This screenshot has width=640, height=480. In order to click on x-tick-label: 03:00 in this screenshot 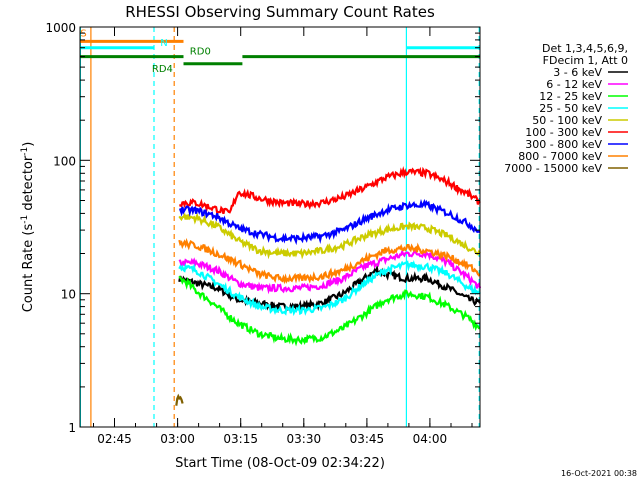, I will do `click(177, 439)`.